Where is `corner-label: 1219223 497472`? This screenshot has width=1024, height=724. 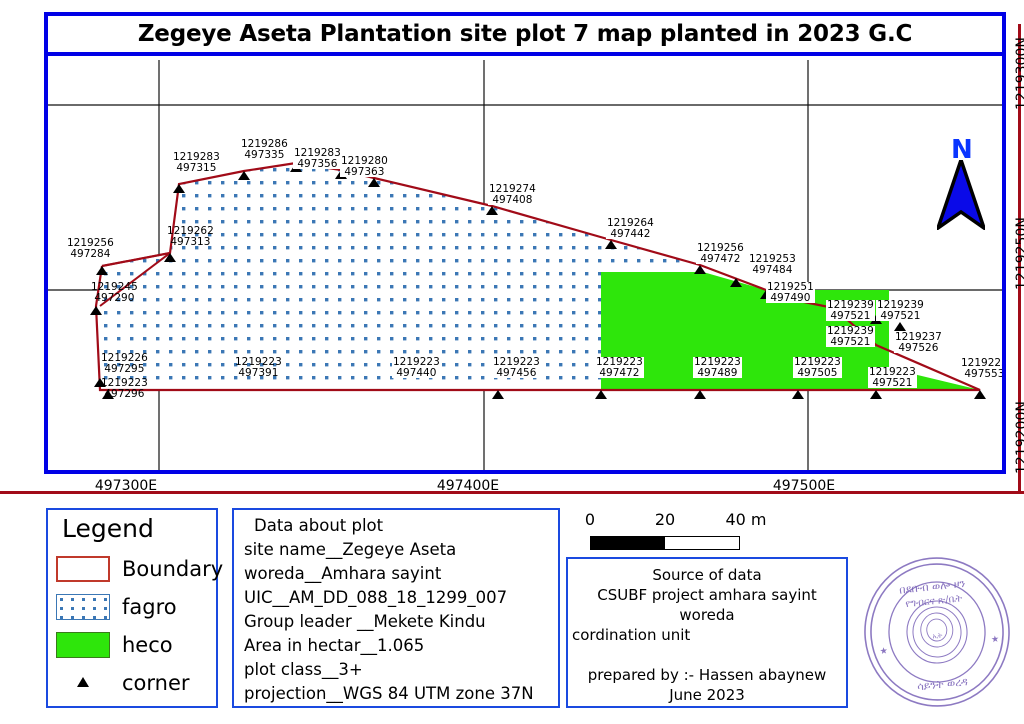
corner-label: 1219223 497472 is located at coordinates (619, 367).